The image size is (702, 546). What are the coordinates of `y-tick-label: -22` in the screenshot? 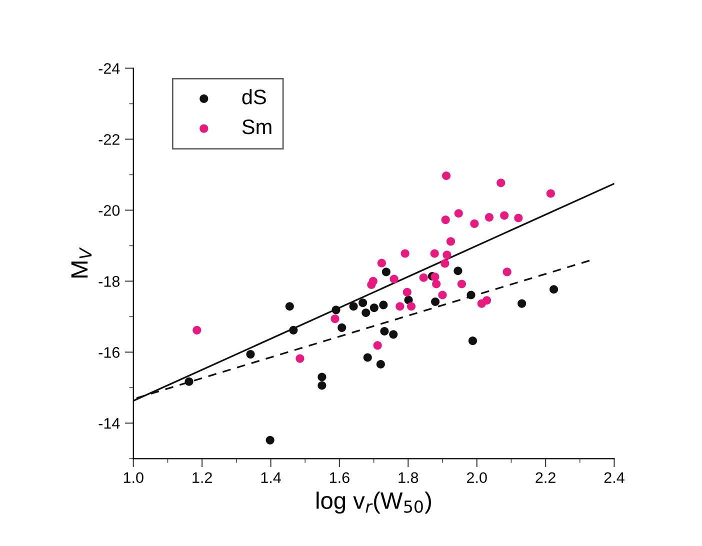 It's located at (109, 139).